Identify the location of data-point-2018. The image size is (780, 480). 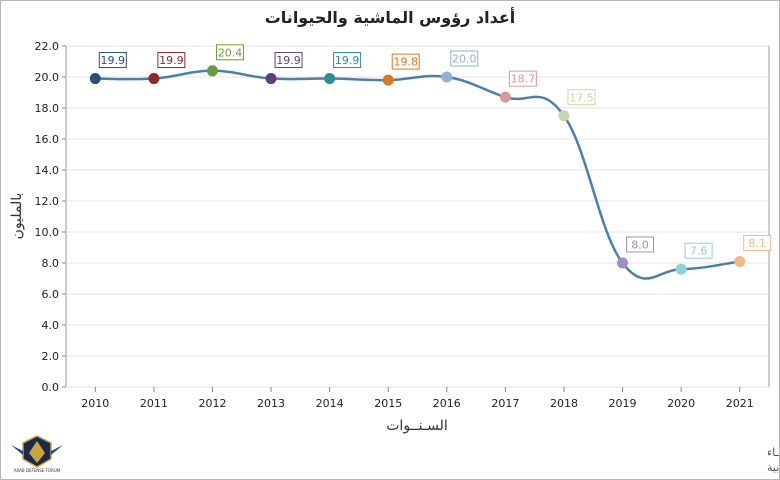
(564, 116).